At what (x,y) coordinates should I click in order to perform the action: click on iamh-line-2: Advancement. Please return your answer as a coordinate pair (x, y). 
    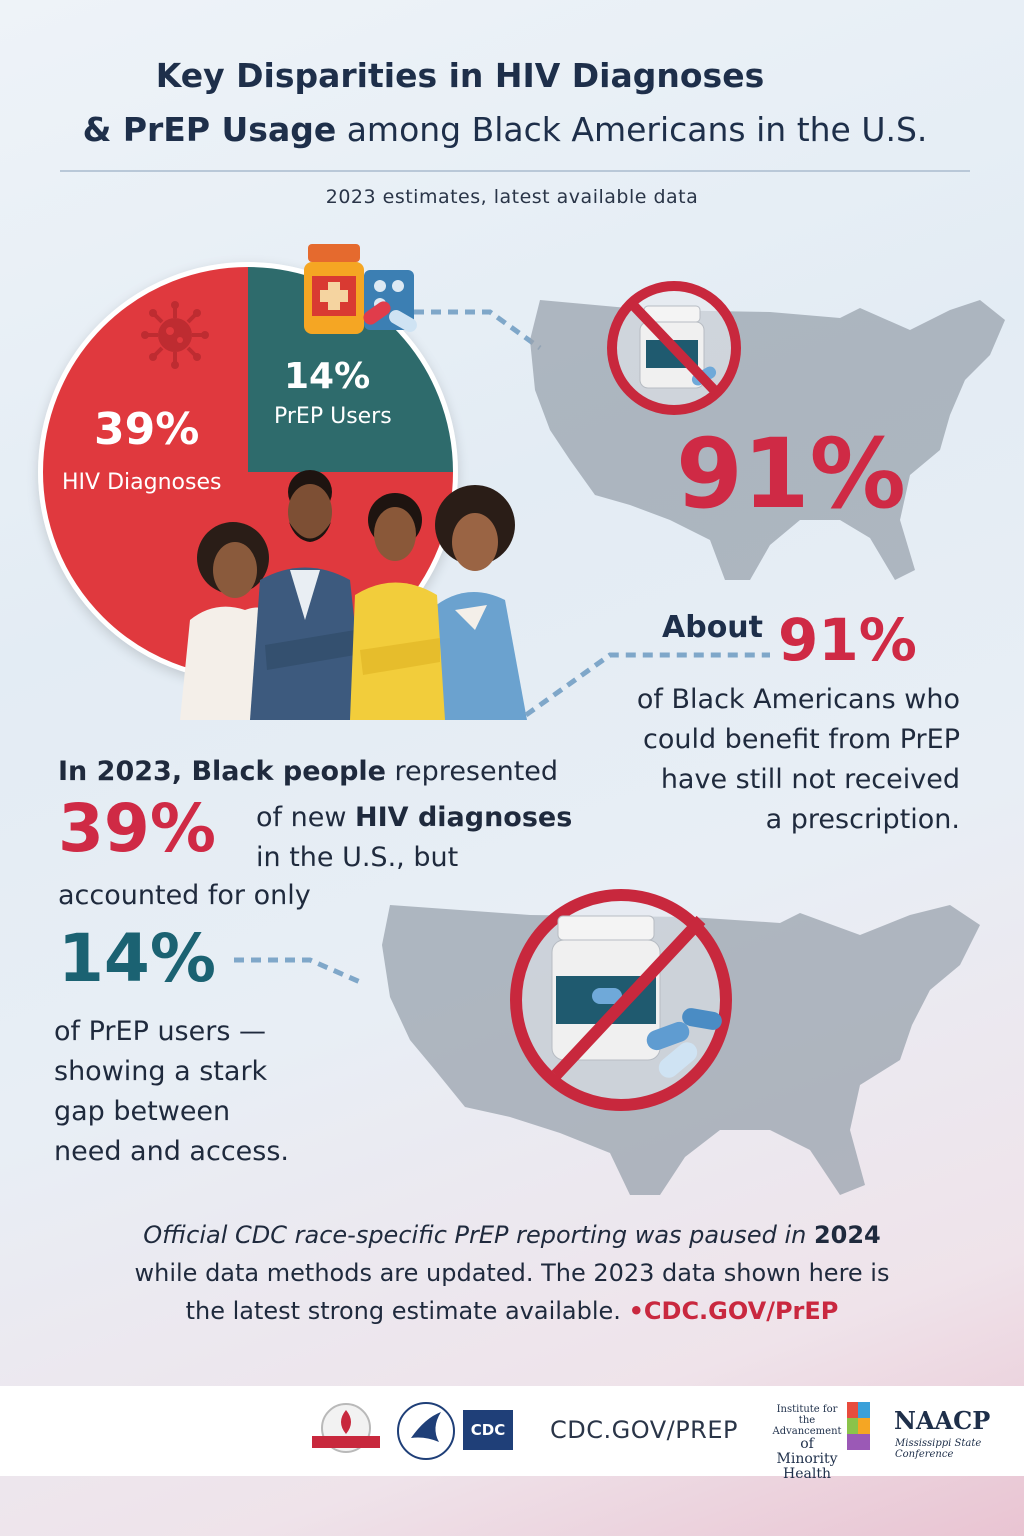
    Looking at the image, I should click on (807, 1431).